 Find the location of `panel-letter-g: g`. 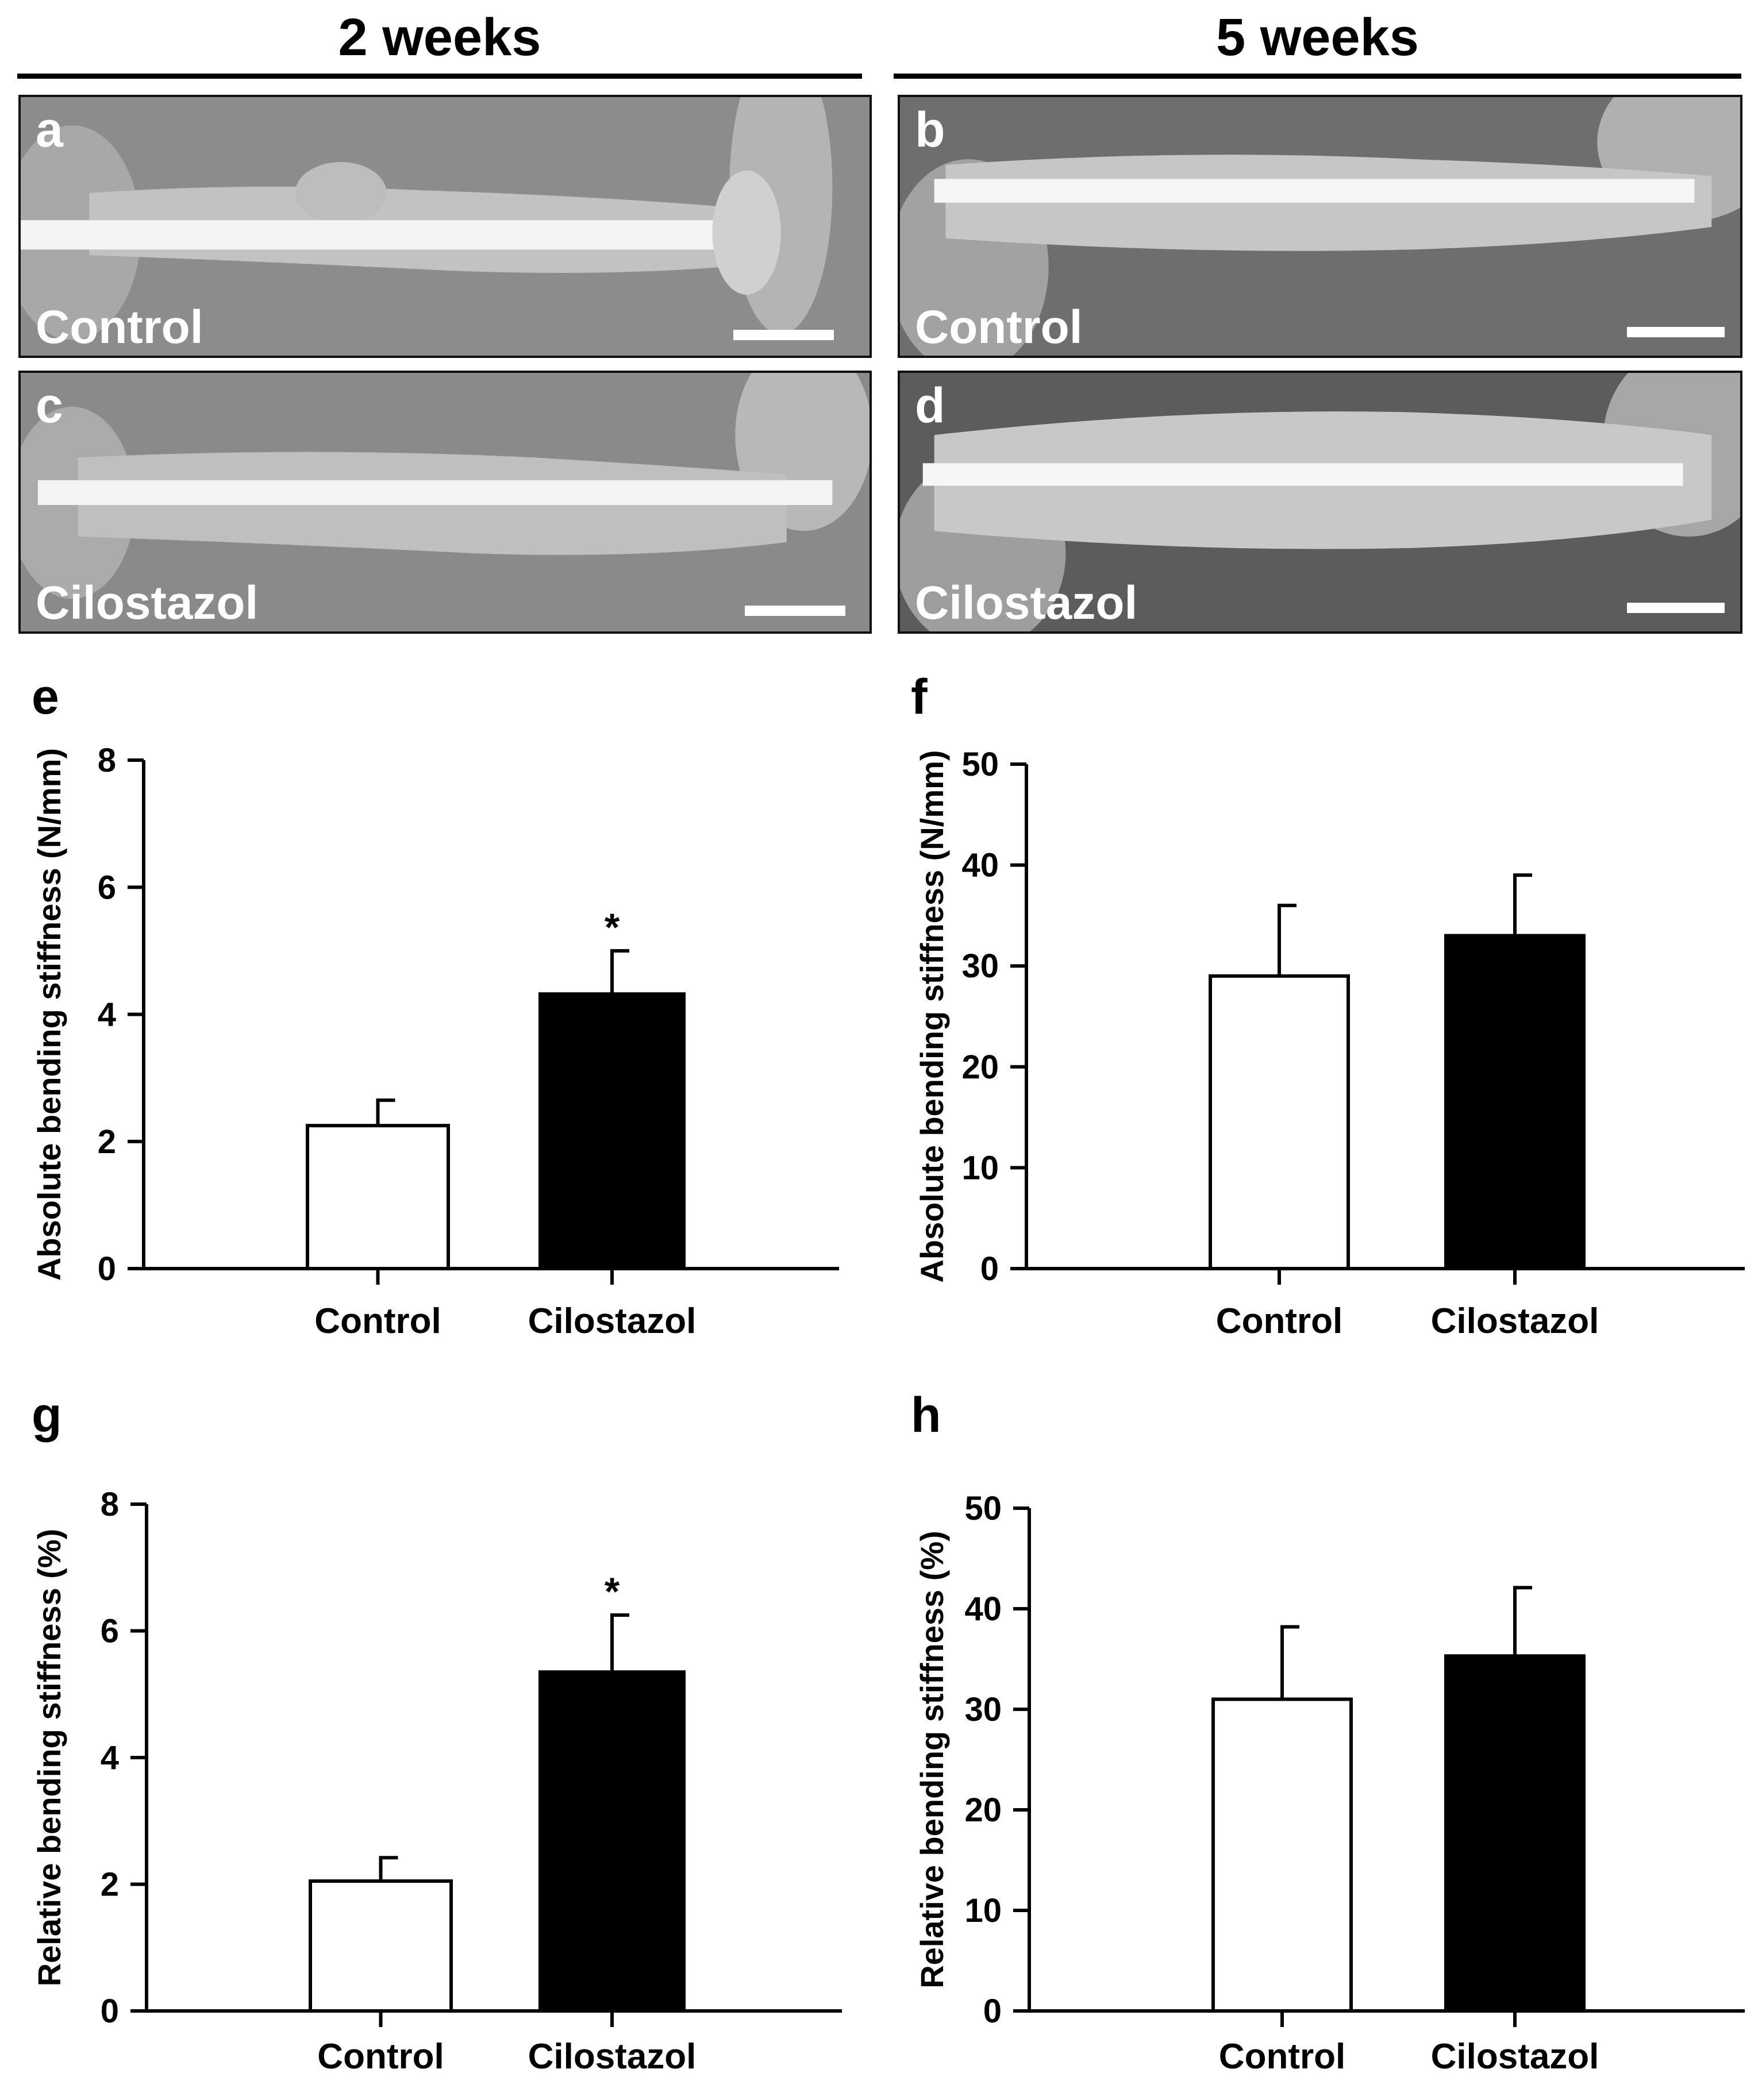

panel-letter-g: g is located at coordinates (47, 1416).